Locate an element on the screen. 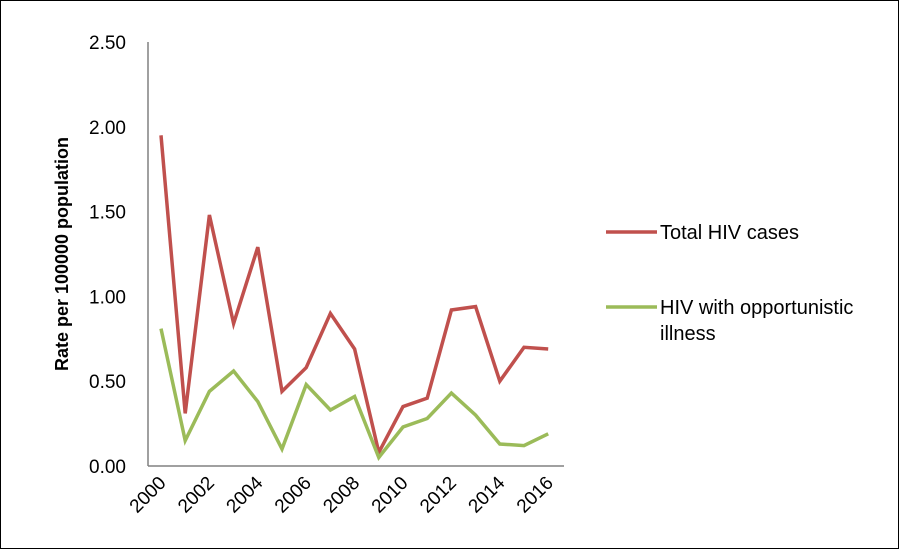 This screenshot has width=901, height=551. y-tick-label: 1.50 is located at coordinates (107, 213).